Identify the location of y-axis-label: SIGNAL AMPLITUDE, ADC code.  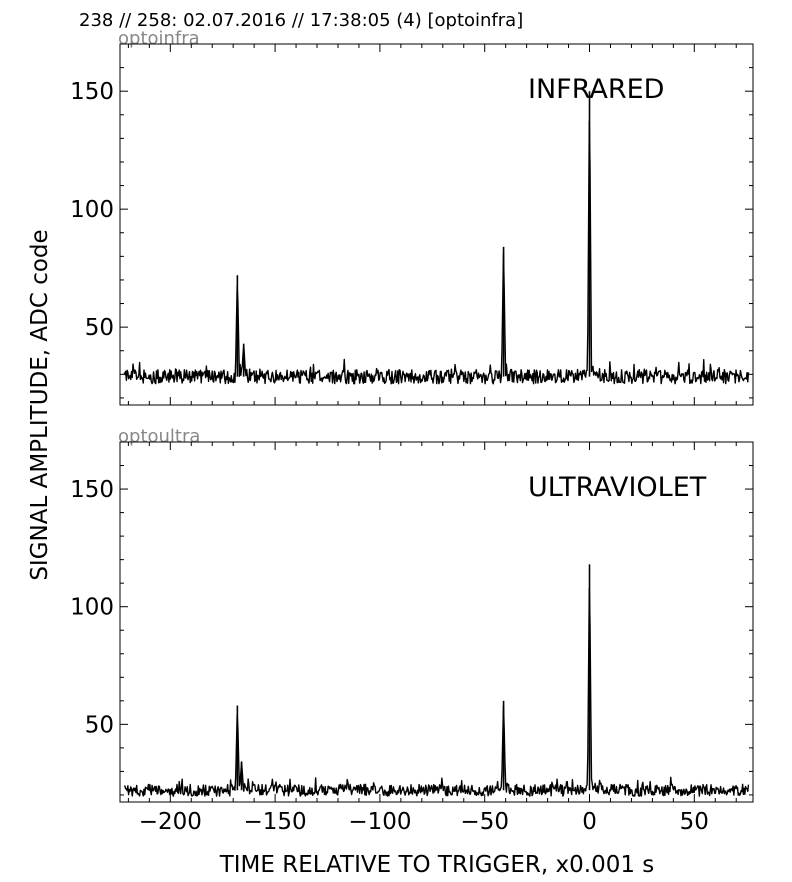
(40, 404).